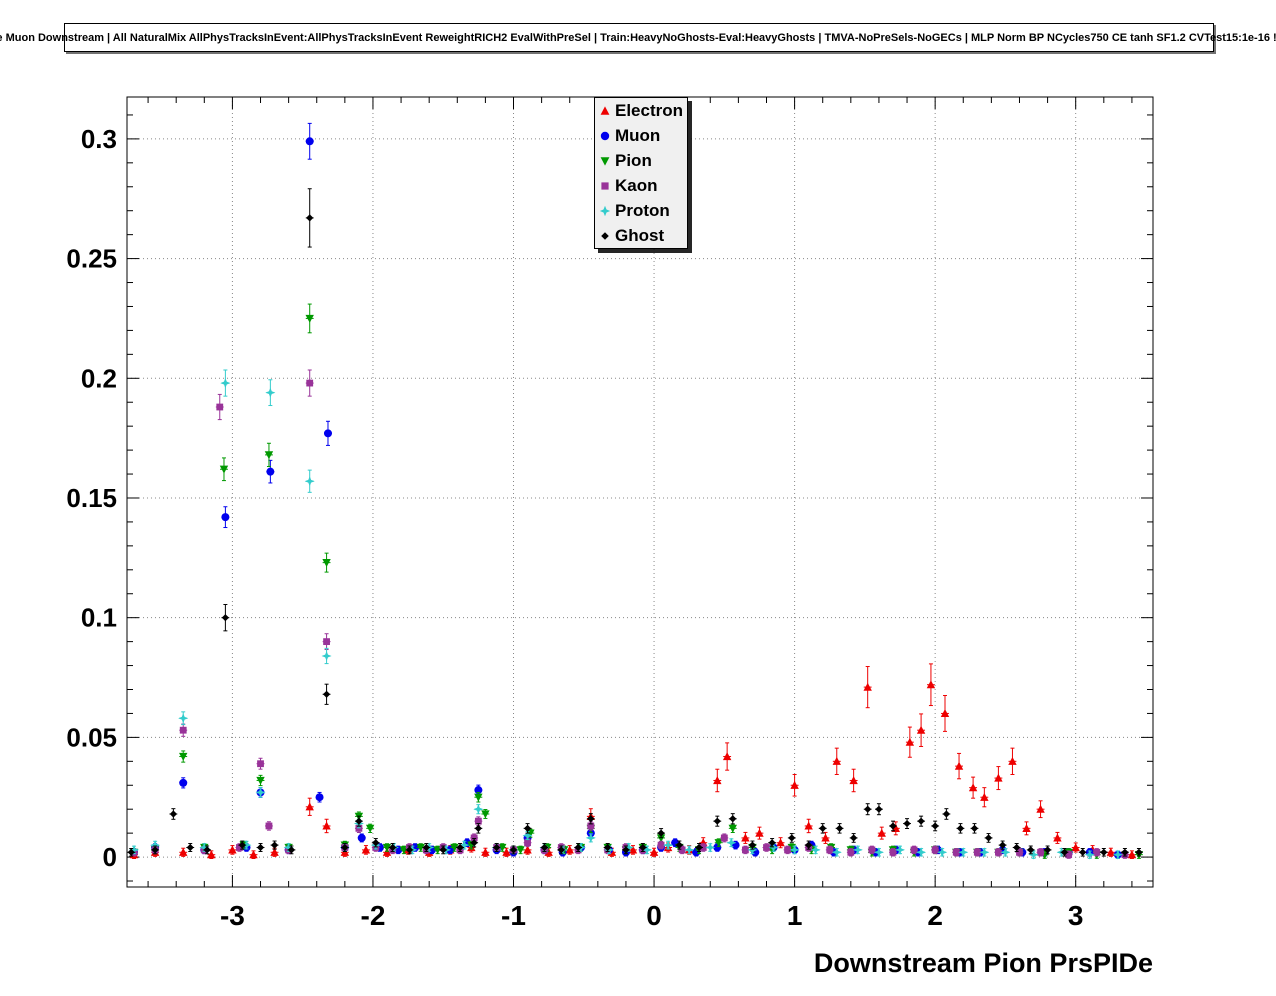 The image size is (1276, 996). I want to click on legend-entry-proton: Proton, so click(641, 210).